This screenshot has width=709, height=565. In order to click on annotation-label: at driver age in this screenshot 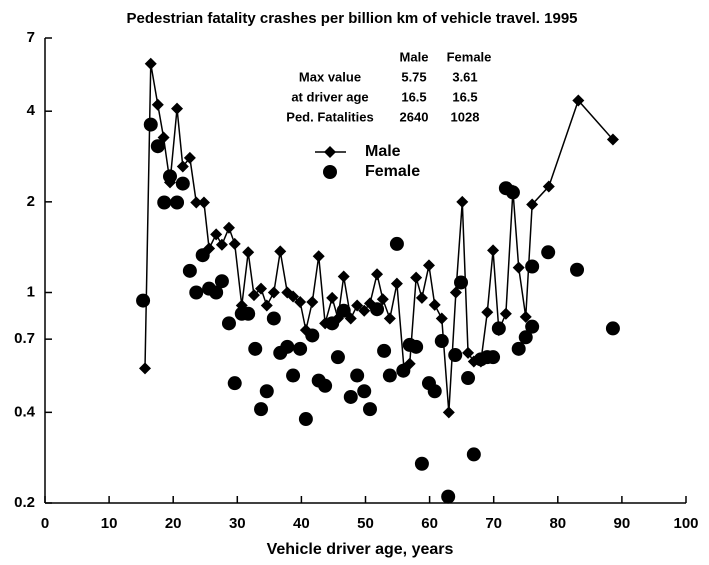, I will do `click(329, 96)`.